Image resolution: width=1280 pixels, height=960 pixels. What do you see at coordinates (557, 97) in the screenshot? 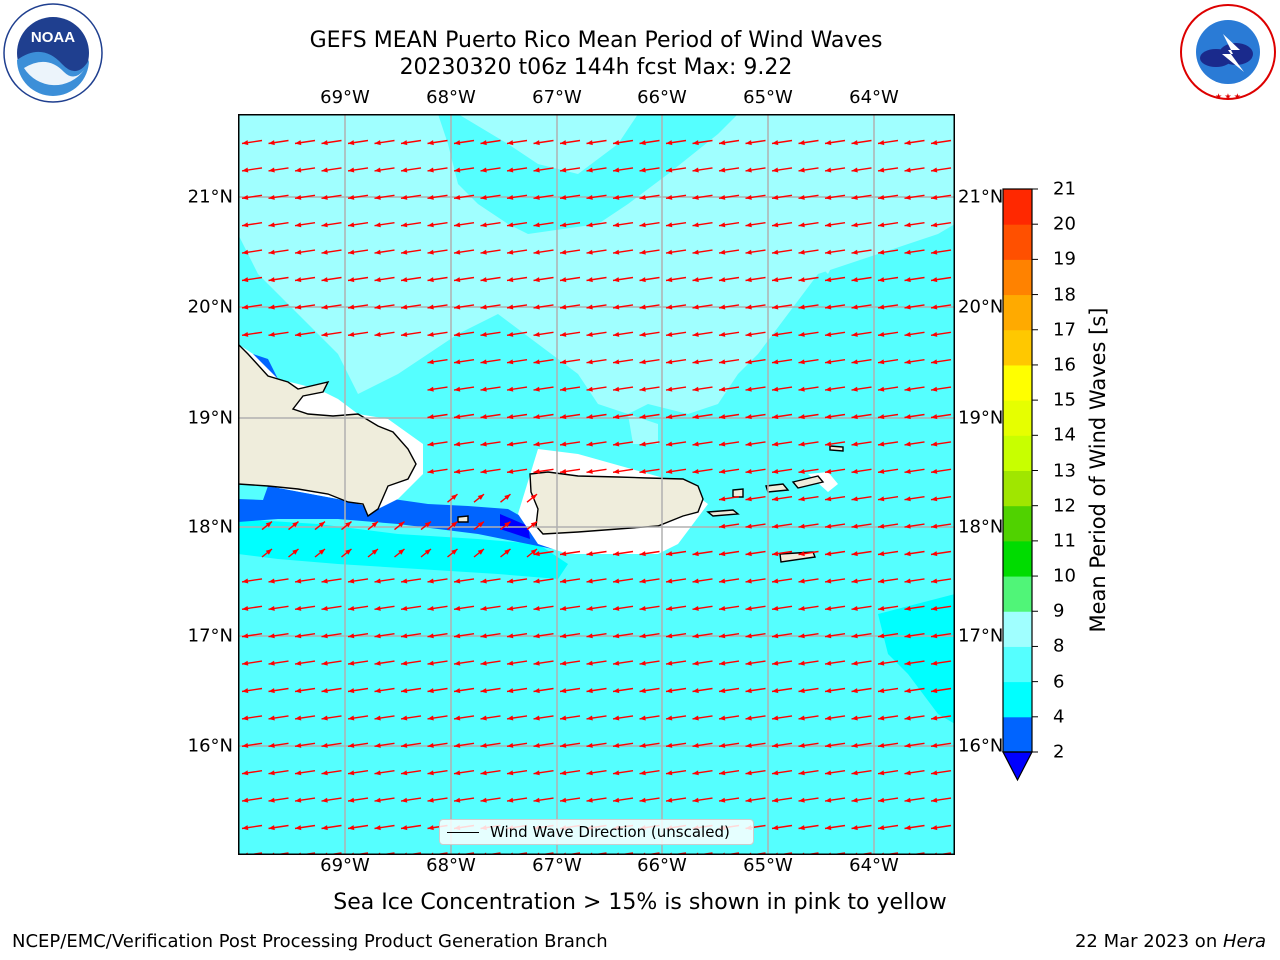
I see `lon-tick-top: 67°W` at bounding box center [557, 97].